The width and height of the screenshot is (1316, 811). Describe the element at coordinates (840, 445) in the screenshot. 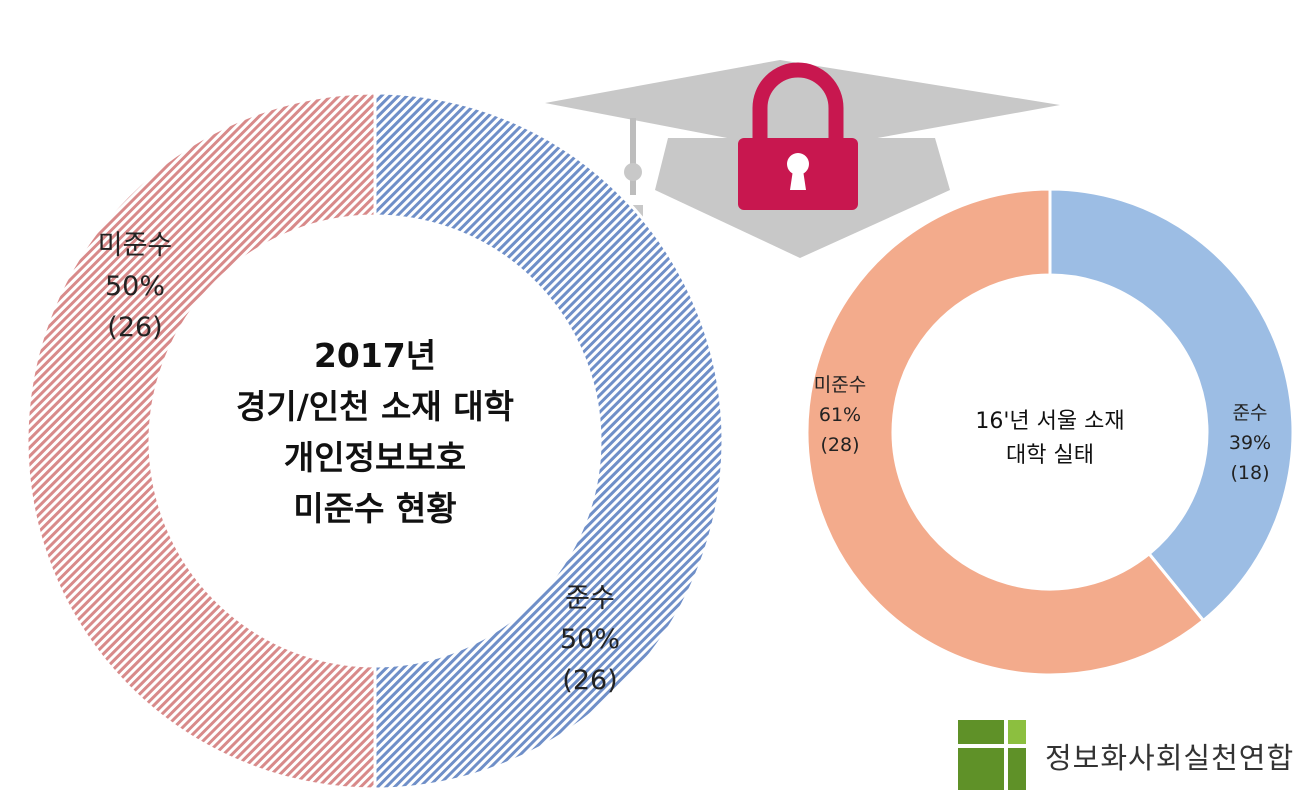

I see `slice-count: (28)` at that location.